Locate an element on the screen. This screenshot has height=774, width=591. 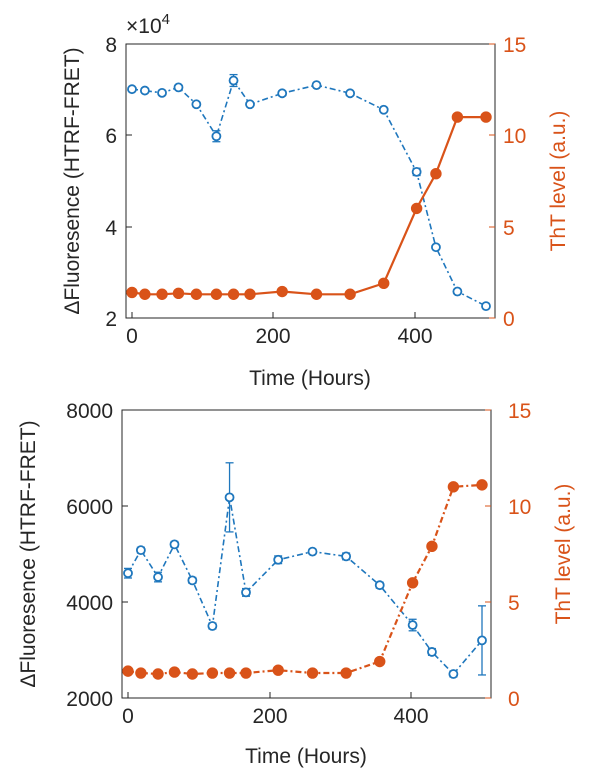
chart-2-right-tick-label: 5 is located at coordinates (514, 603).